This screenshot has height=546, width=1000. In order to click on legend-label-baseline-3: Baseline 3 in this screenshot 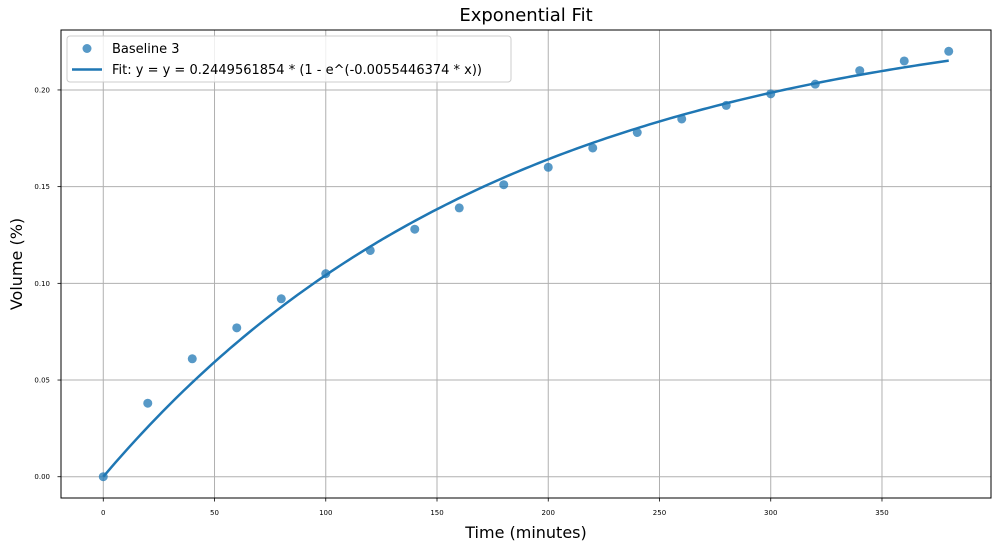, I will do `click(146, 49)`.